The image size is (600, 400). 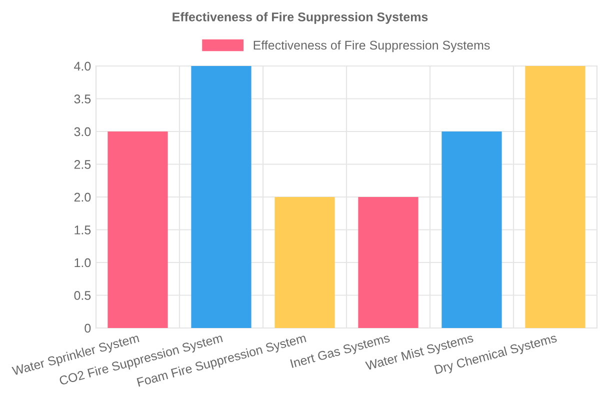 What do you see at coordinates (82, 295) in the screenshot?
I see `y-tick-label: 0.5` at bounding box center [82, 295].